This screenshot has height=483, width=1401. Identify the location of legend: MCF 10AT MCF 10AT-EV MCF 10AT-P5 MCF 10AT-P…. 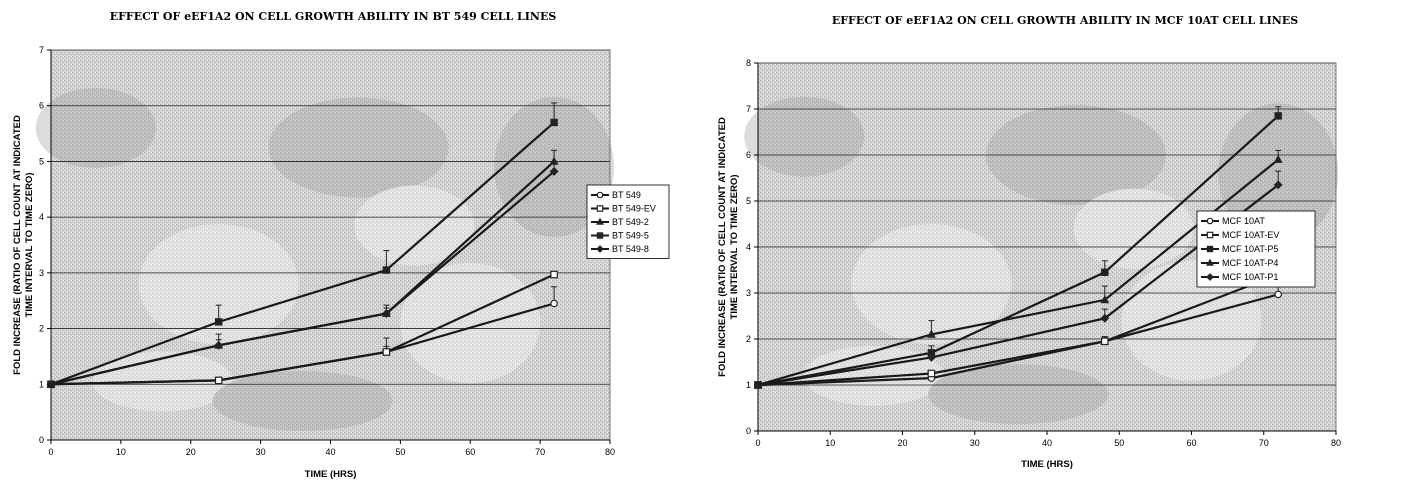
(1256, 249).